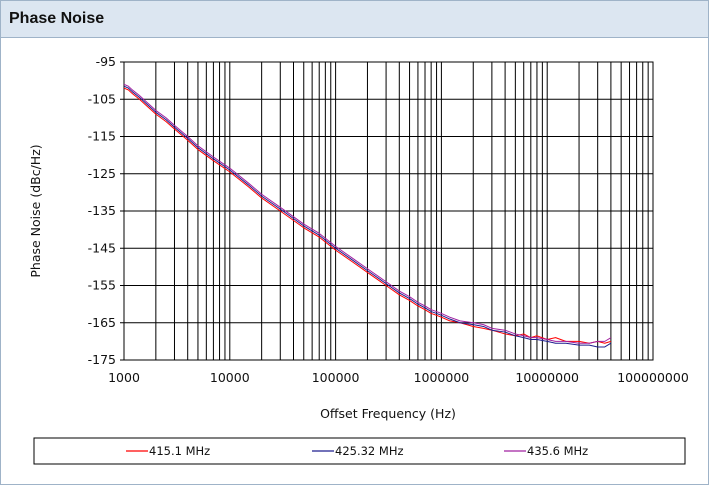  What do you see at coordinates (102, 285) in the screenshot?
I see `y-tick-label: -155` at bounding box center [102, 285].